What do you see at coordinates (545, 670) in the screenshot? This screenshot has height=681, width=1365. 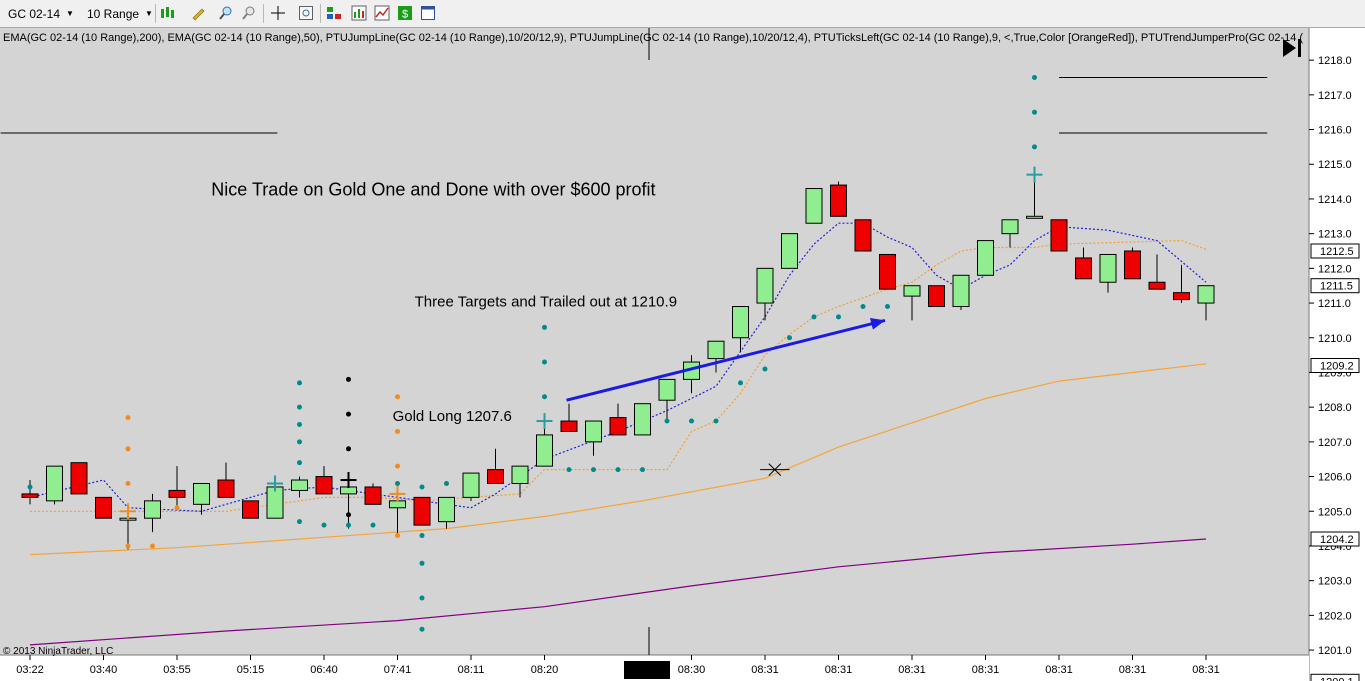 I see `x-tick-label: 08:20` at bounding box center [545, 670].